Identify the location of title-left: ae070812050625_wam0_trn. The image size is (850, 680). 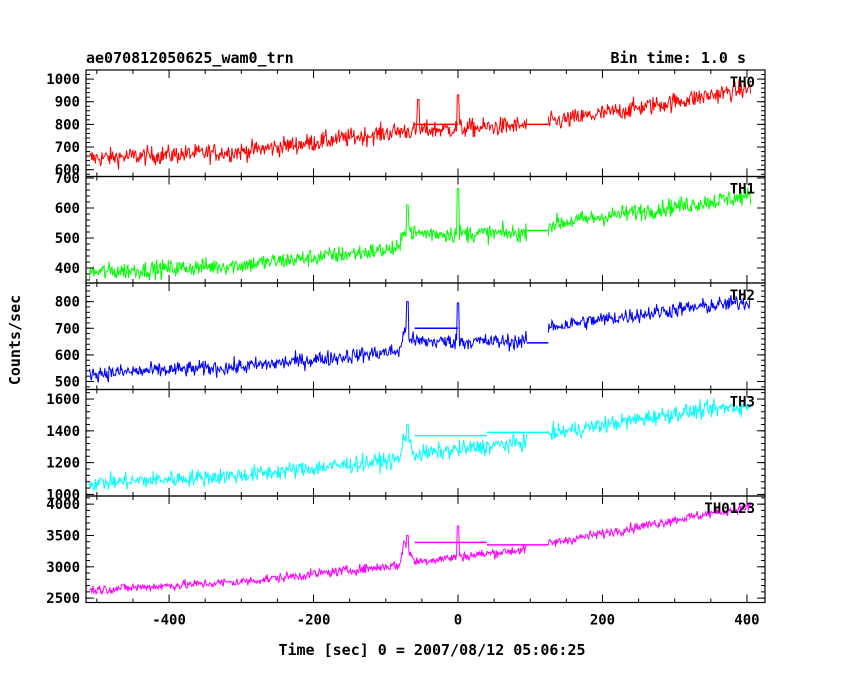
(190, 58).